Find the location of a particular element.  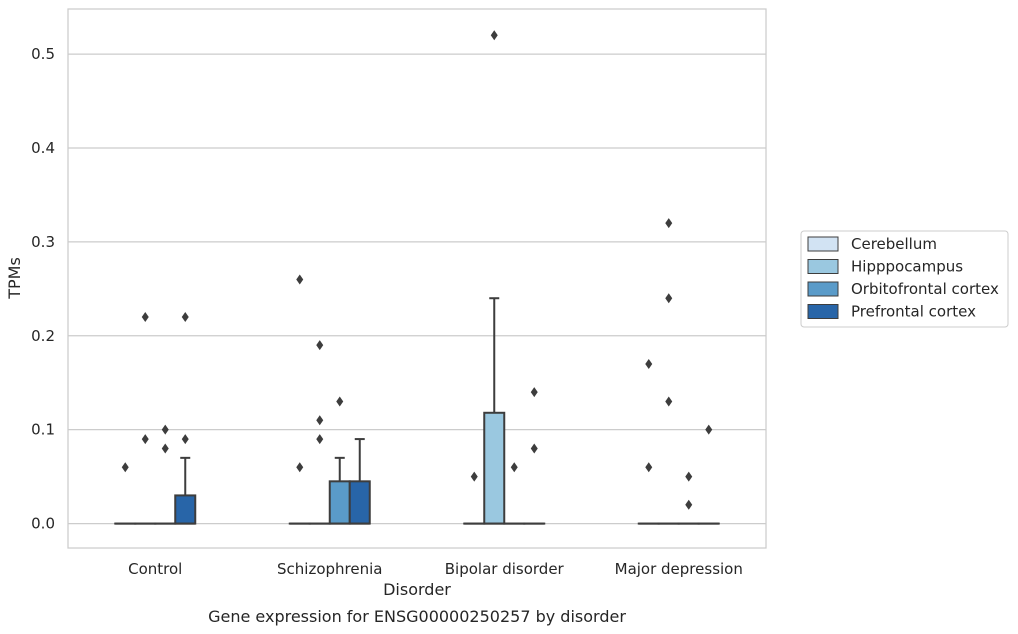

x-tick-label-0: Control is located at coordinates (155, 569).